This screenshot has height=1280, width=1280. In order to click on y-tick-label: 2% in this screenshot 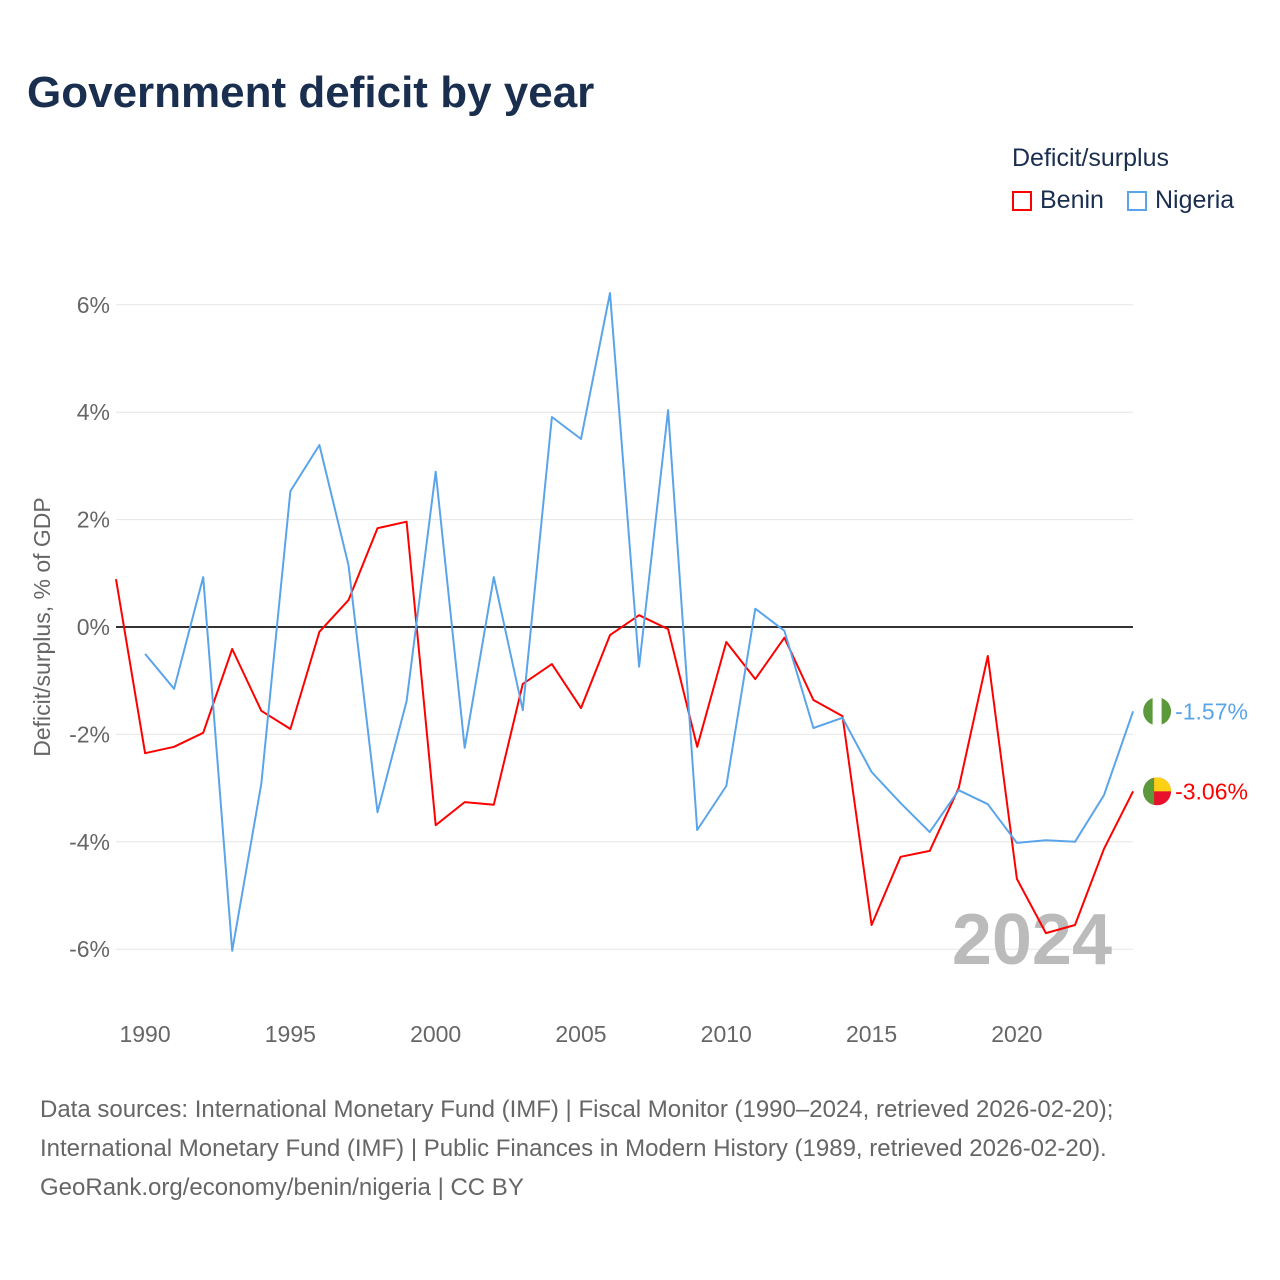, I will do `click(93, 520)`.